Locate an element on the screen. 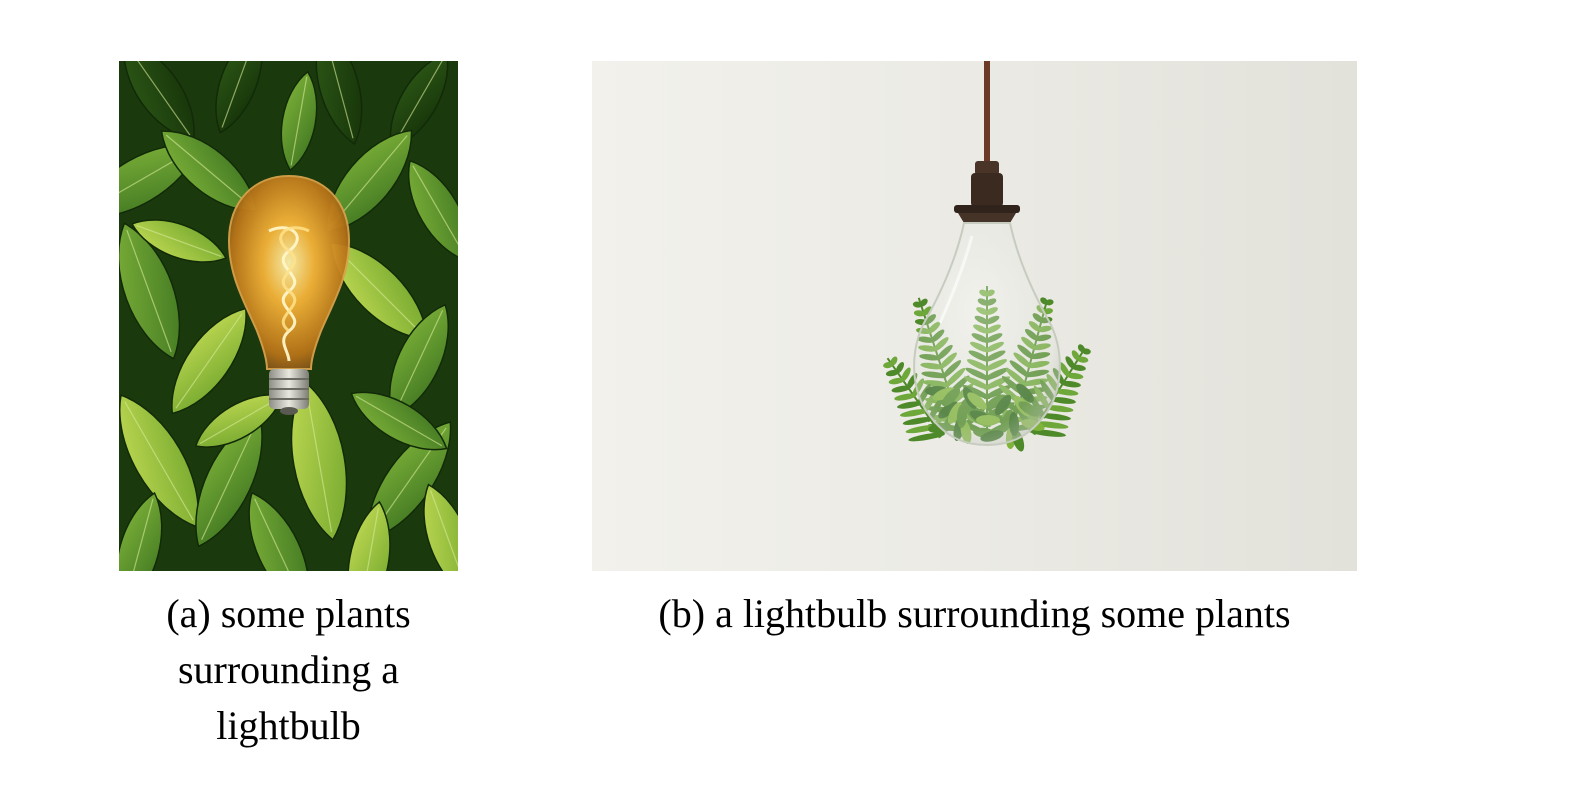  pendant-cord is located at coordinates (987, 113).